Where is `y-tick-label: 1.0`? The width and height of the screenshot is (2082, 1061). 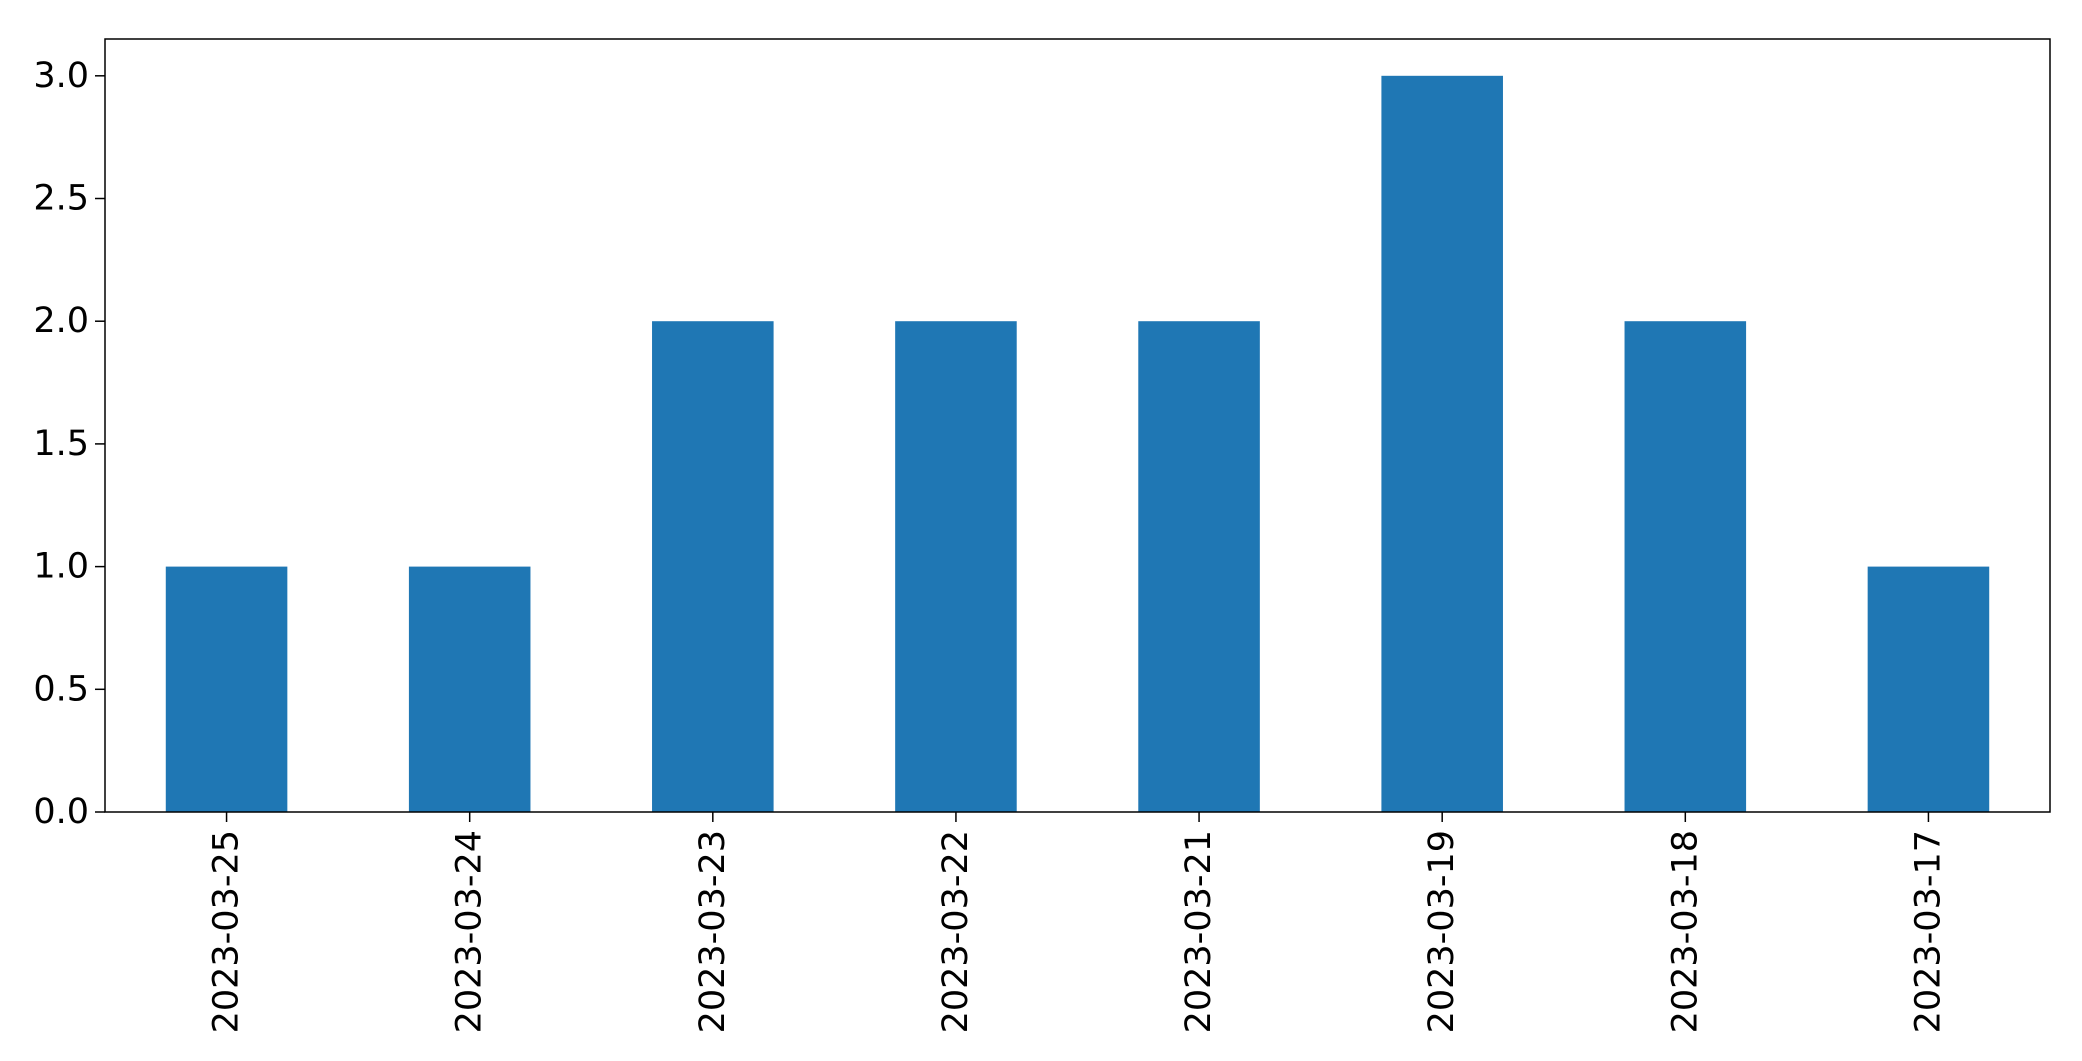 y-tick-label: 1.0 is located at coordinates (61, 567).